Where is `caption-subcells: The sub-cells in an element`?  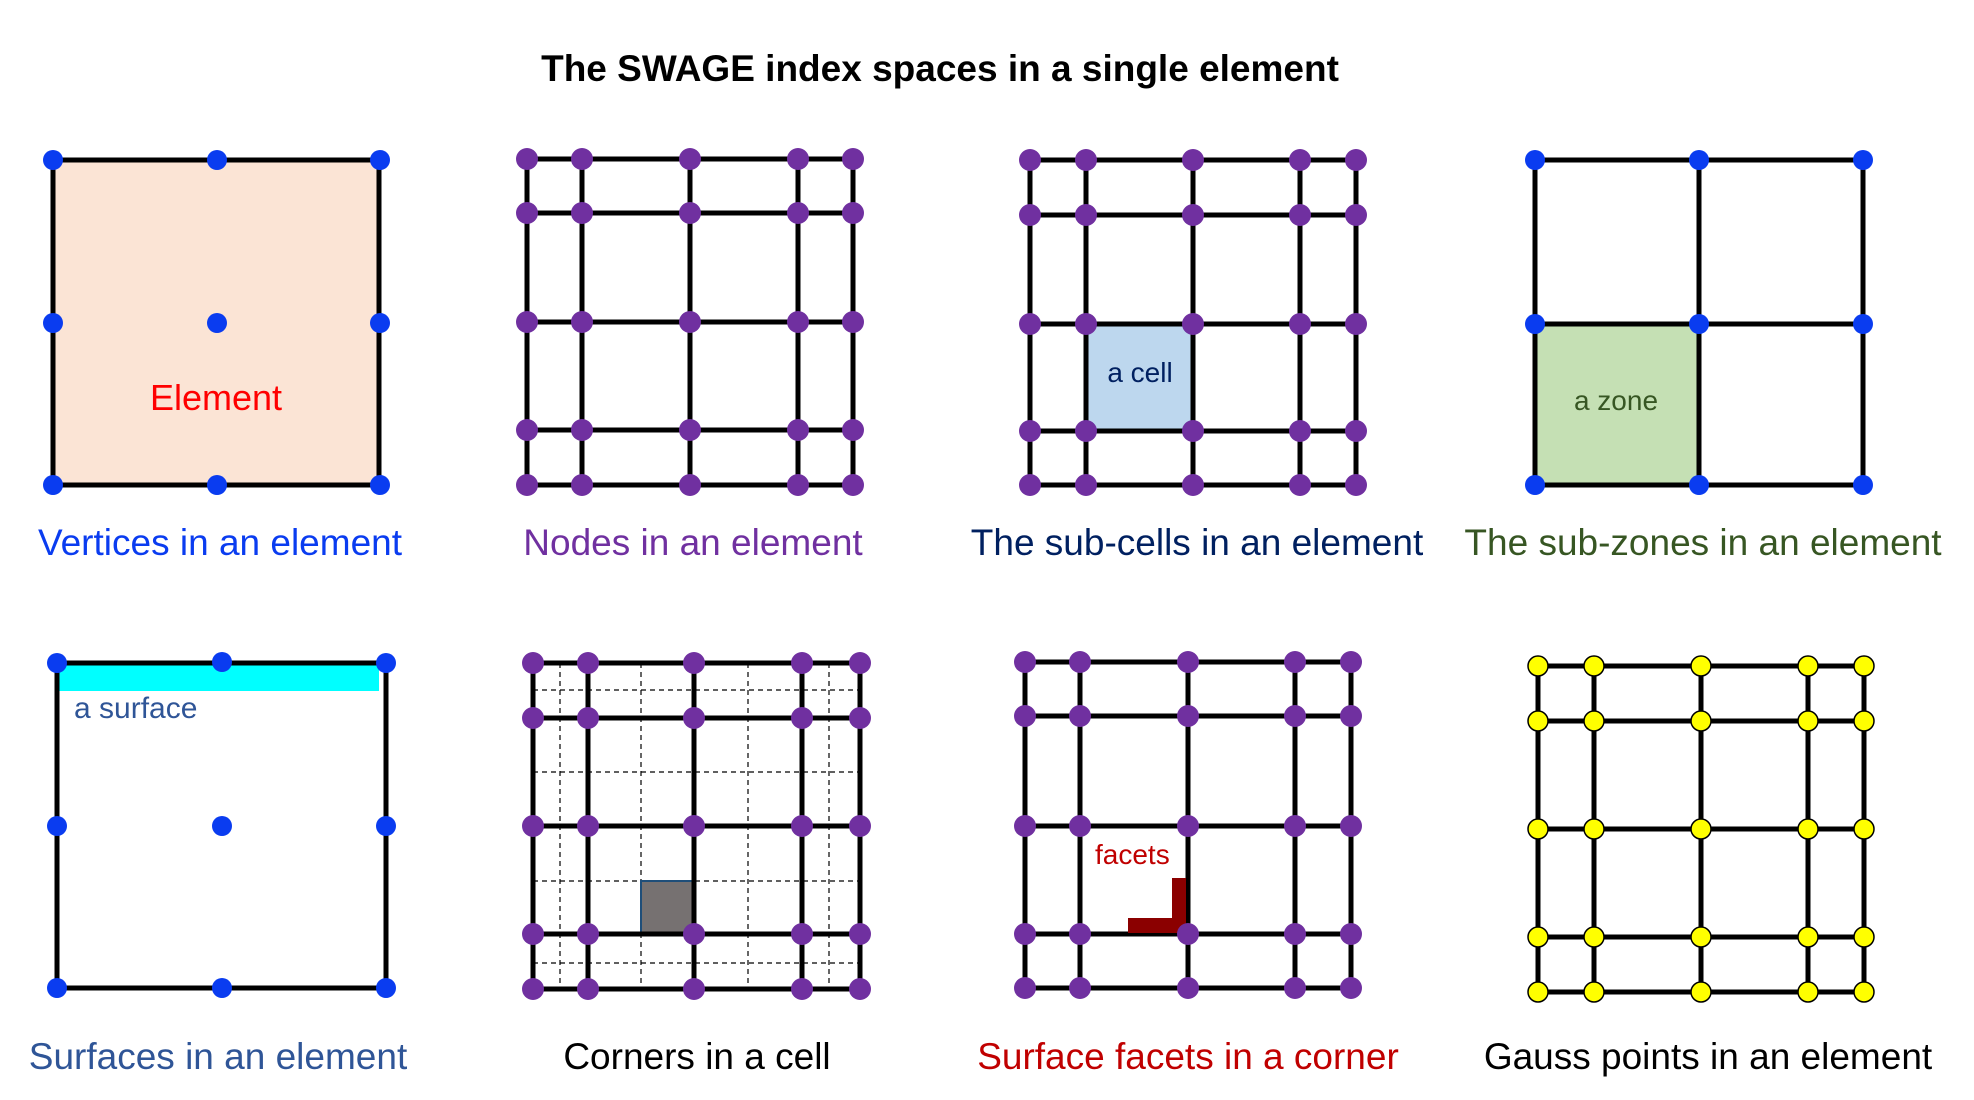
caption-subcells: The sub-cells in an element is located at coordinates (1197, 542).